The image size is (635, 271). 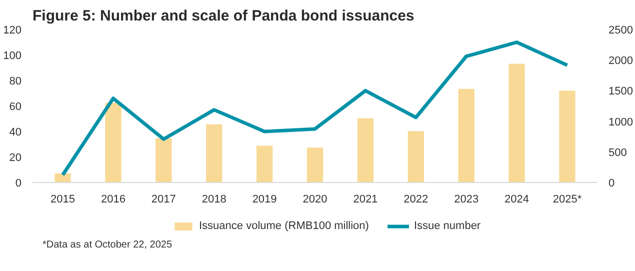 What do you see at coordinates (567, 200) in the screenshot?
I see `x-tick-label: 2025*` at bounding box center [567, 200].